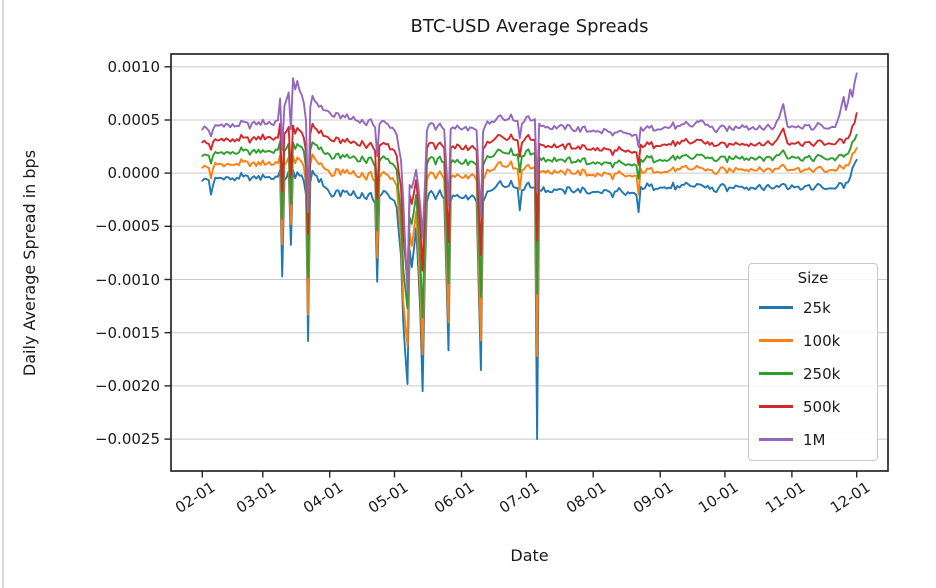 Image resolution: width=936 pixels, height=588 pixels. I want to click on x-axis-label: Date, so click(529, 555).